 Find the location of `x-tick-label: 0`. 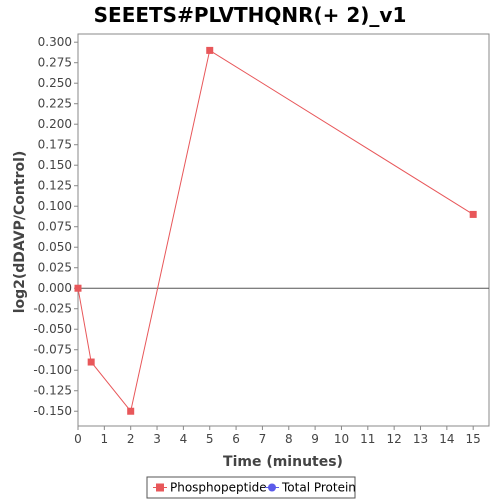

x-tick-label: 0 is located at coordinates (78, 439).